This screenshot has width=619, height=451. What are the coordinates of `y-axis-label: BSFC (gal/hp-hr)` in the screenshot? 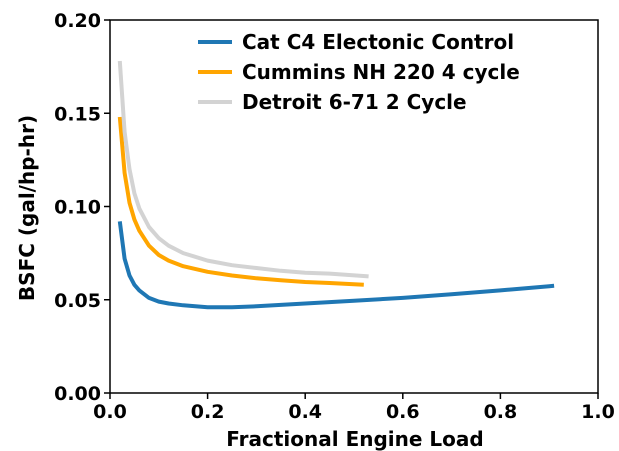 It's located at (27, 208).